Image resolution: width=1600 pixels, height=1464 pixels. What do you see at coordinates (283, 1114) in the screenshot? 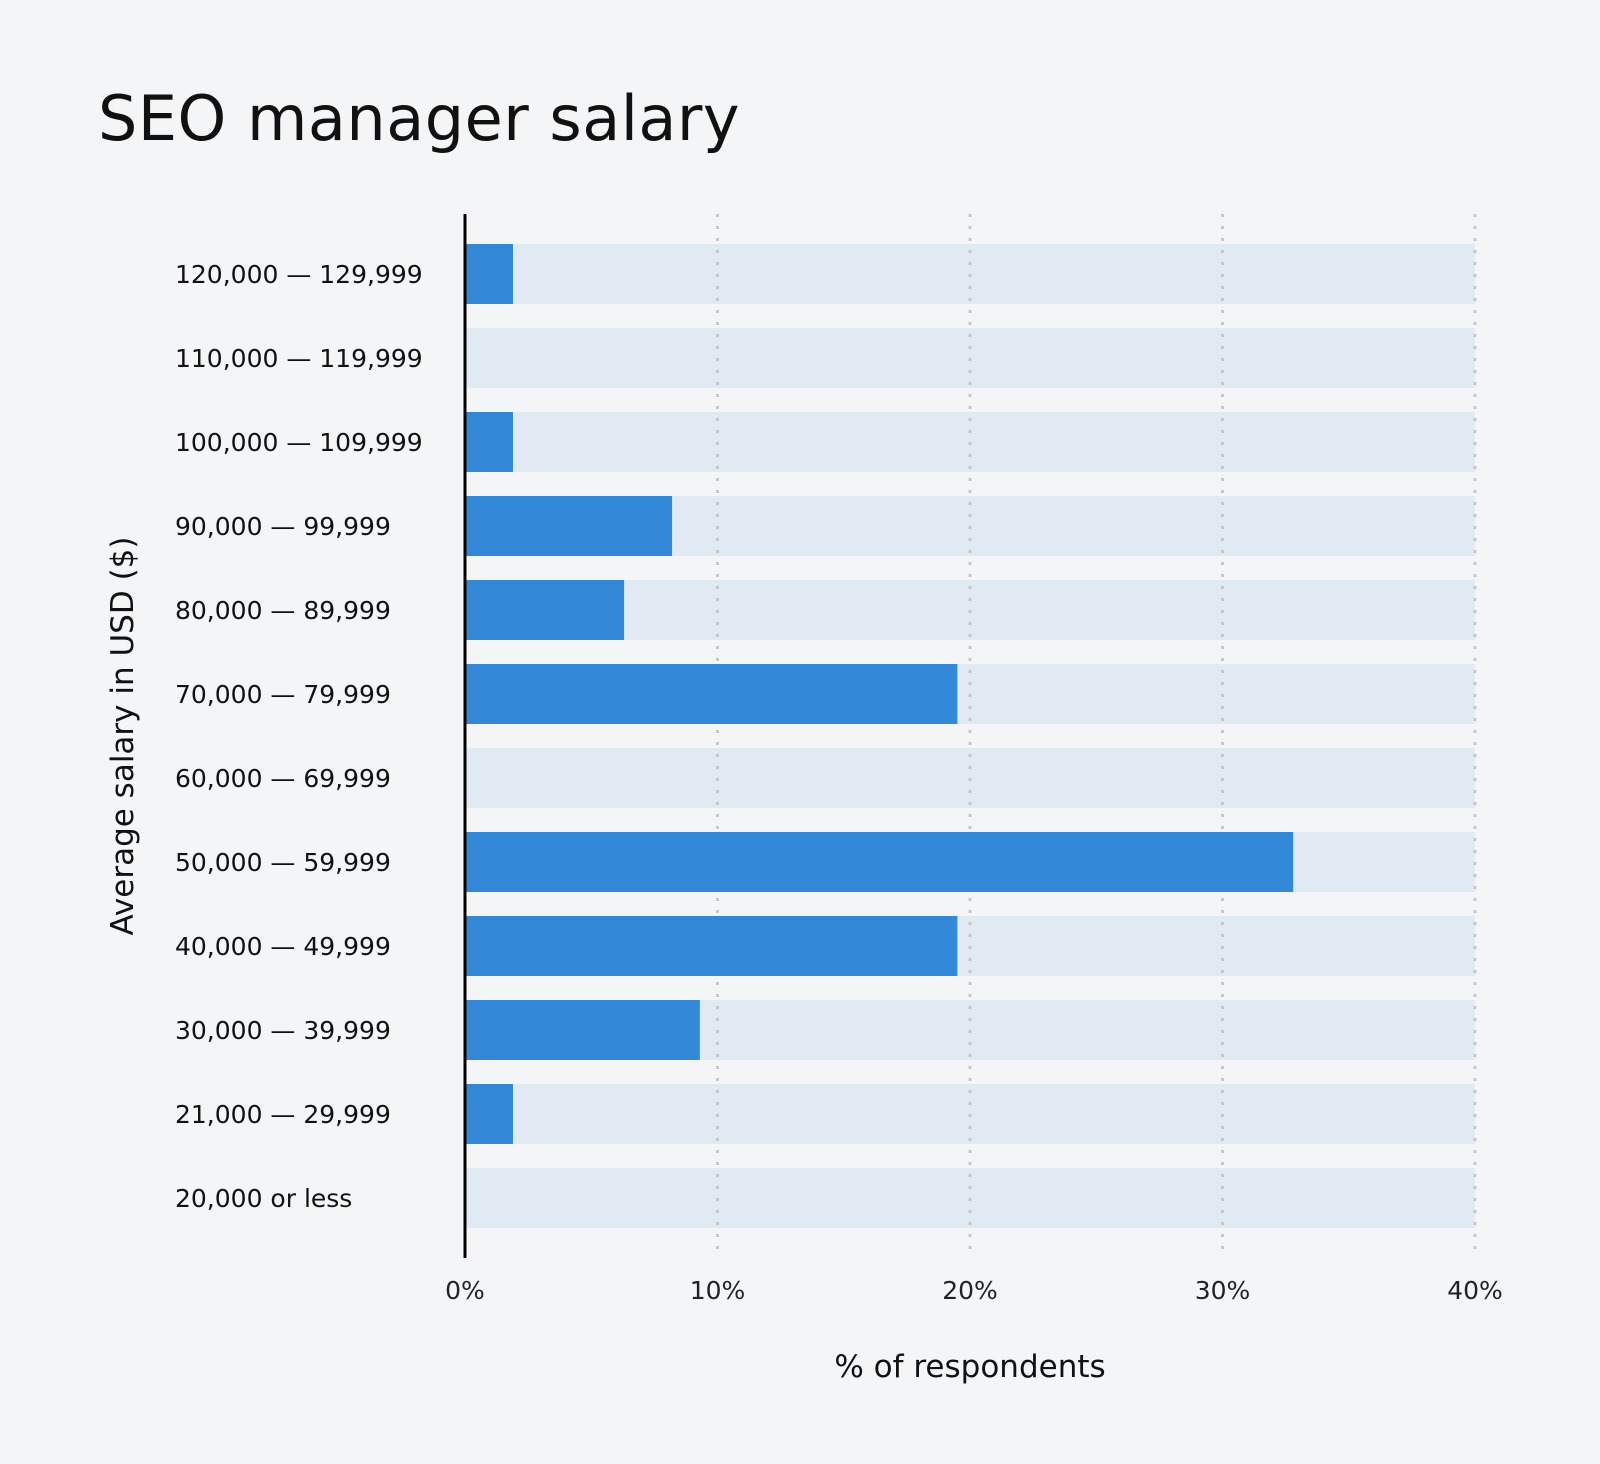
I see `category-label: 21,000 — 29,999` at bounding box center [283, 1114].